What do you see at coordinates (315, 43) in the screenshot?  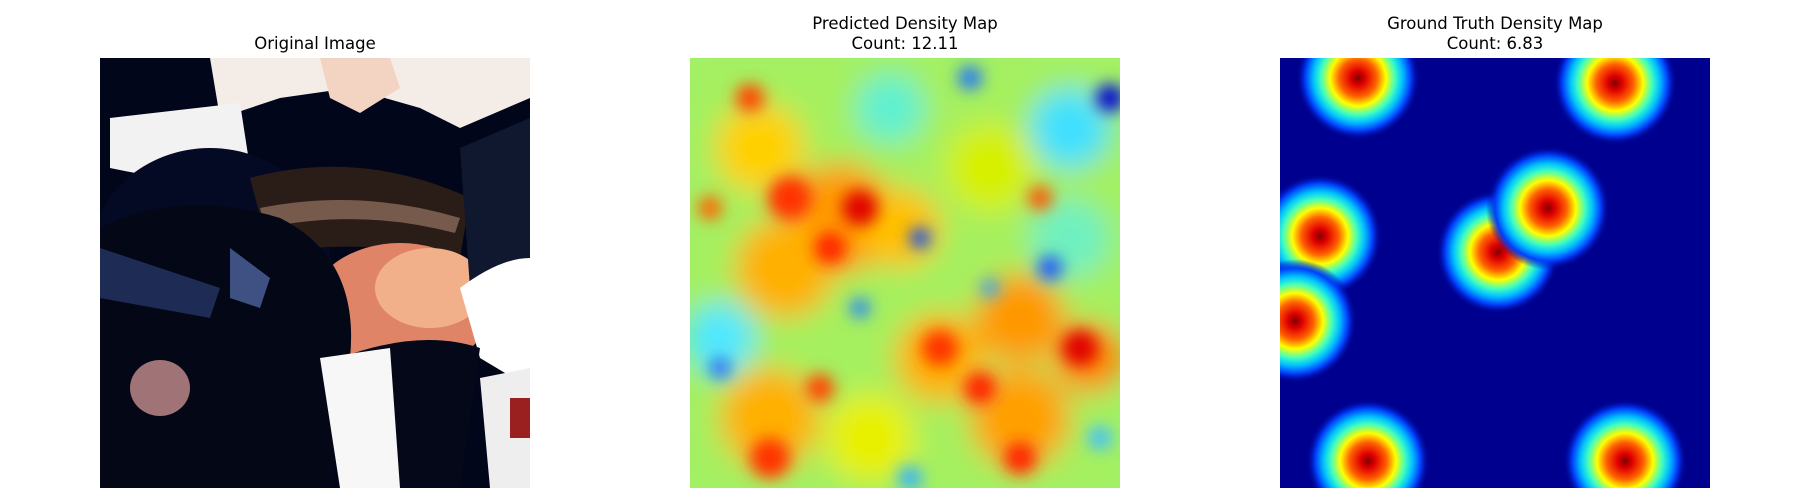 I see `panel-title: Original Image` at bounding box center [315, 43].